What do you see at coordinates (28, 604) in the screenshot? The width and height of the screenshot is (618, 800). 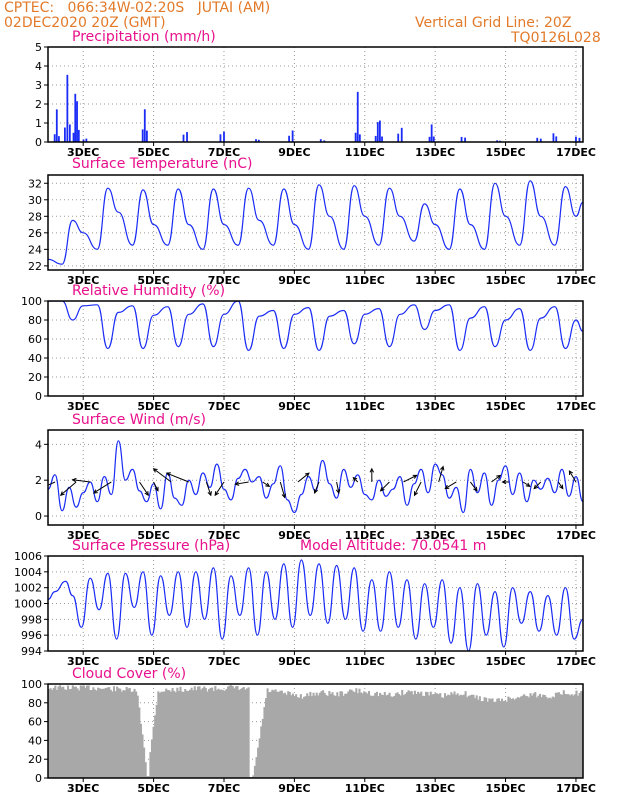 I see `y-tick-label: 1000` at bounding box center [28, 604].